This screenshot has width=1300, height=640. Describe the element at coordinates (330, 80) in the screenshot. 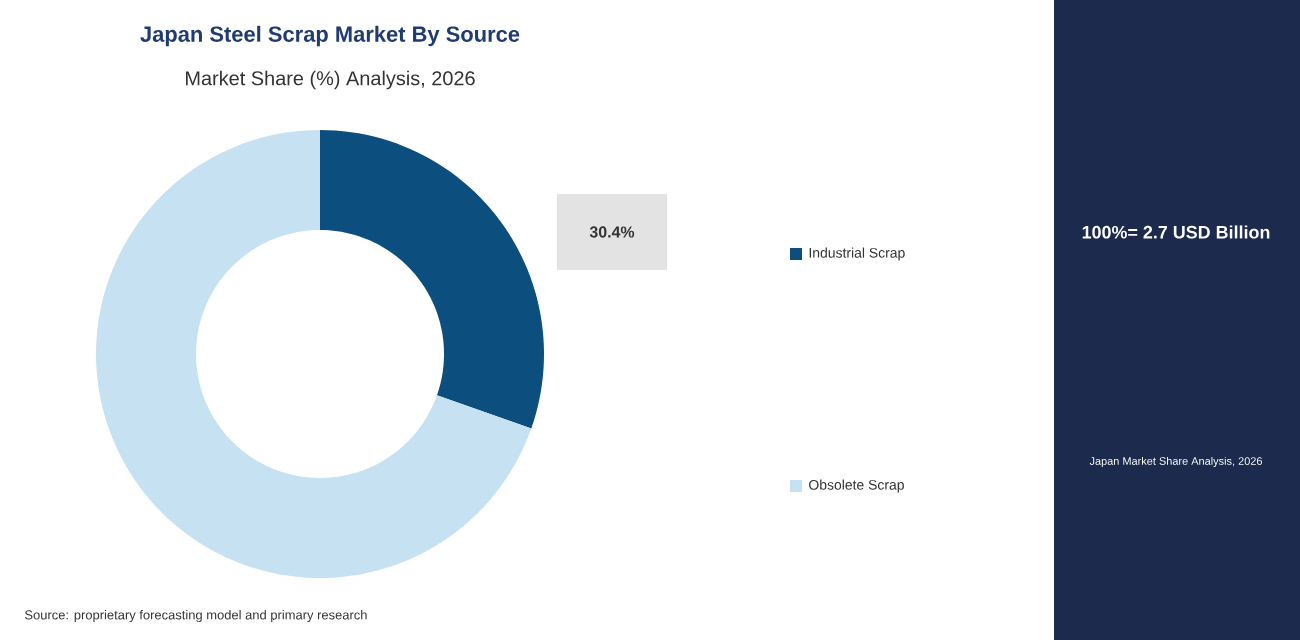

I see `chart-subtitle: Market Share (%) Analysis, 2026` at that location.